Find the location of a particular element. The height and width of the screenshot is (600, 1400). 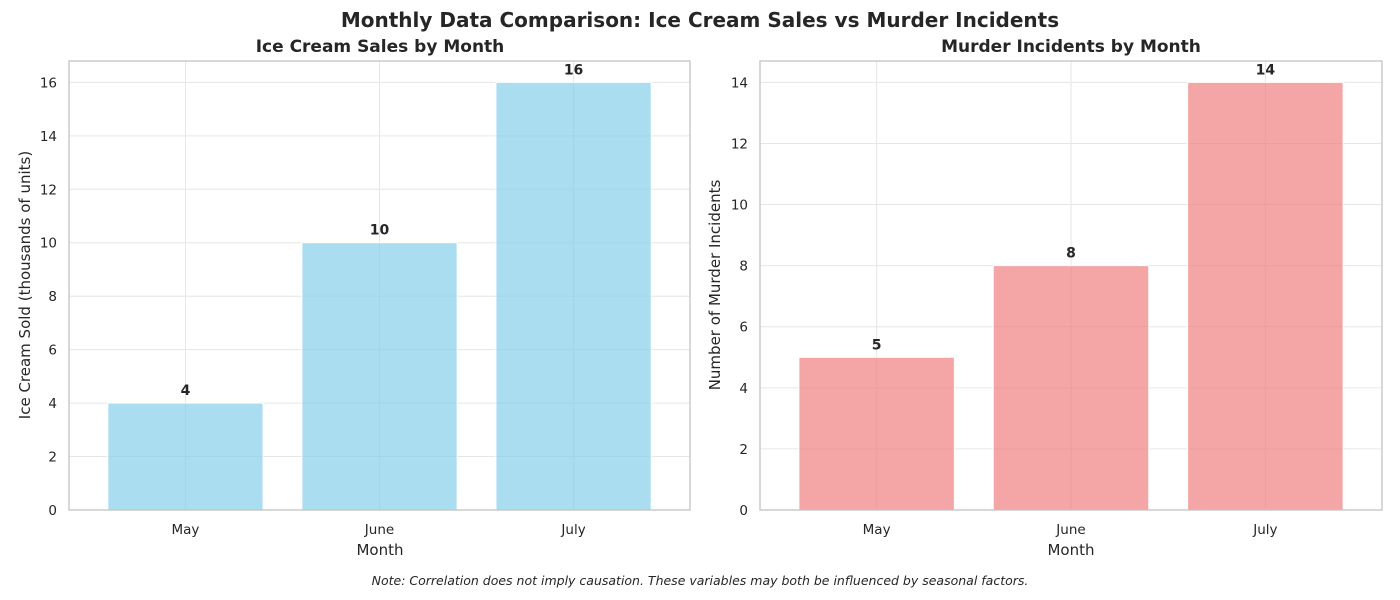

ice-cream-bar-may is located at coordinates (185, 456).